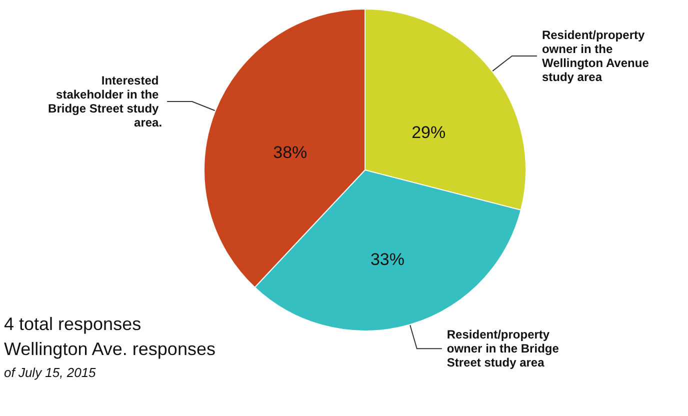 Image resolution: width=688 pixels, height=416 pixels. Describe the element at coordinates (504, 349) in the screenshot. I see `slice-label: Resident/property owner in the Bridge Street study area` at that location.